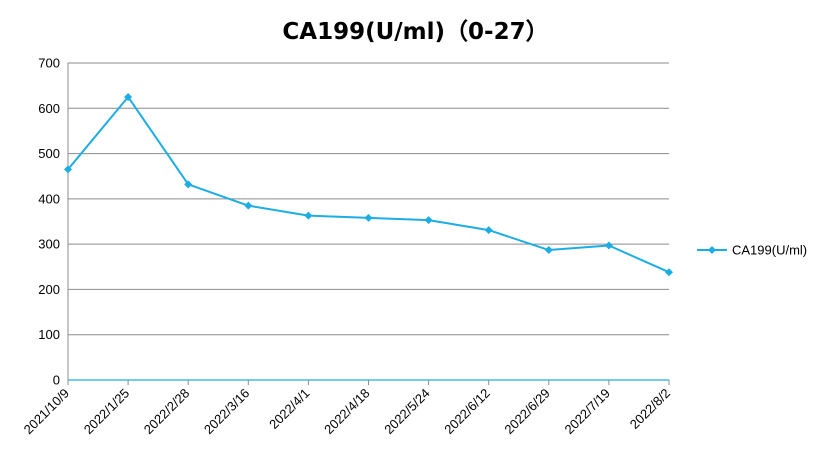 The width and height of the screenshot is (831, 463). Describe the element at coordinates (49, 334) in the screenshot. I see `y-tick-label: 100` at that location.